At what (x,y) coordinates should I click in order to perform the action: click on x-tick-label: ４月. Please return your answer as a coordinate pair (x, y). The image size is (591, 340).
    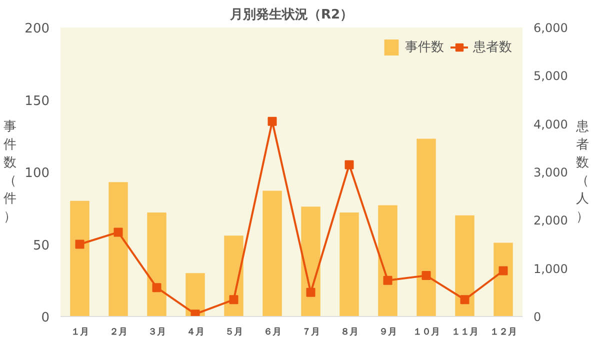
    Looking at the image, I should click on (195, 332).